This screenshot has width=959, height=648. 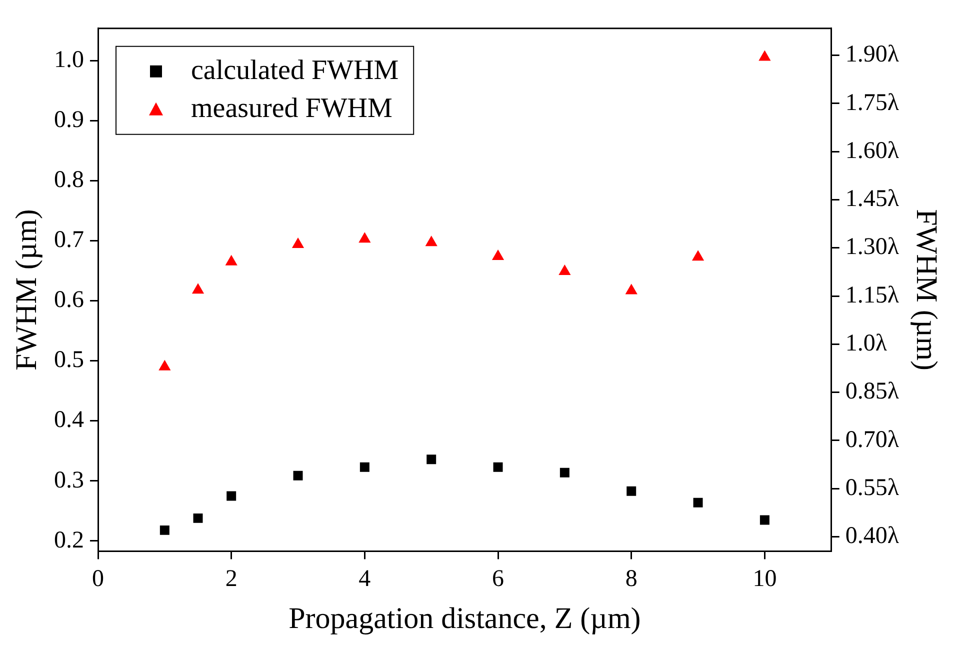 I want to click on x-axis-title: Propagation distance, Z (µm), so click(x=464, y=618).